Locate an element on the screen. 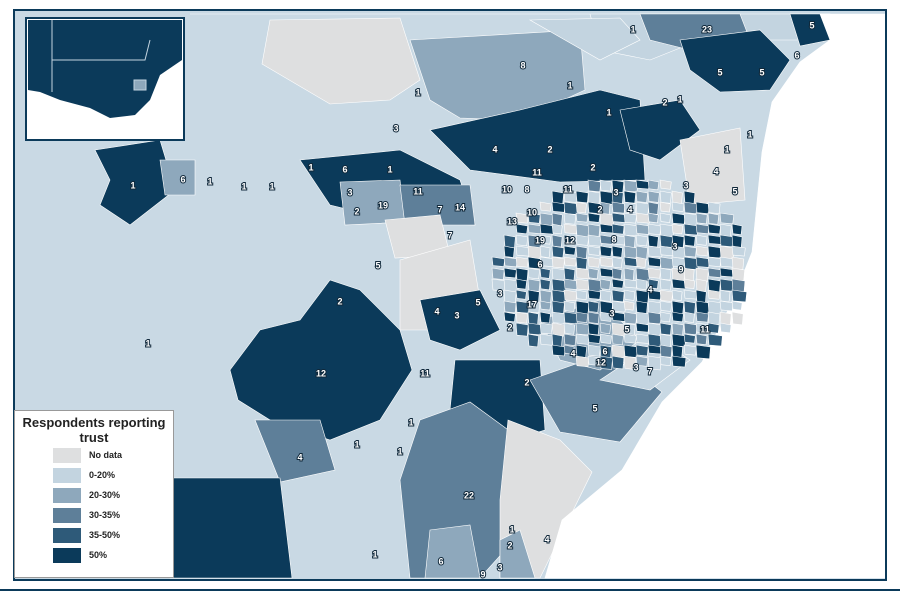 The height and width of the screenshot is (594, 900). area-count: 17 is located at coordinates (532, 304).